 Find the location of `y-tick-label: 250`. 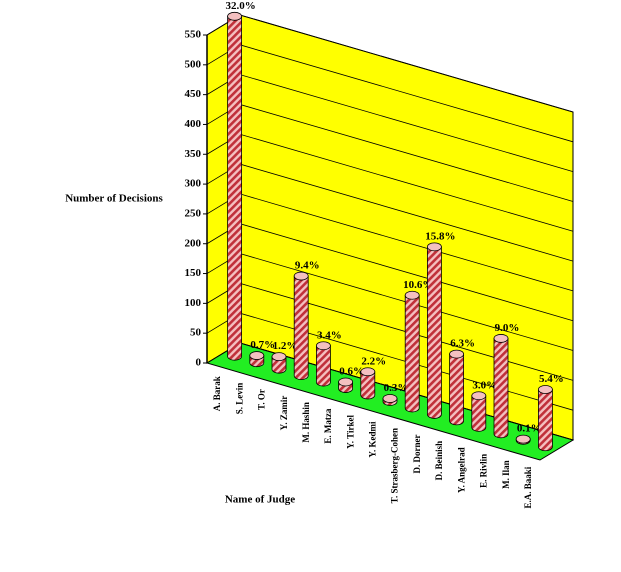

y-tick-label: 250 is located at coordinates (193, 213).